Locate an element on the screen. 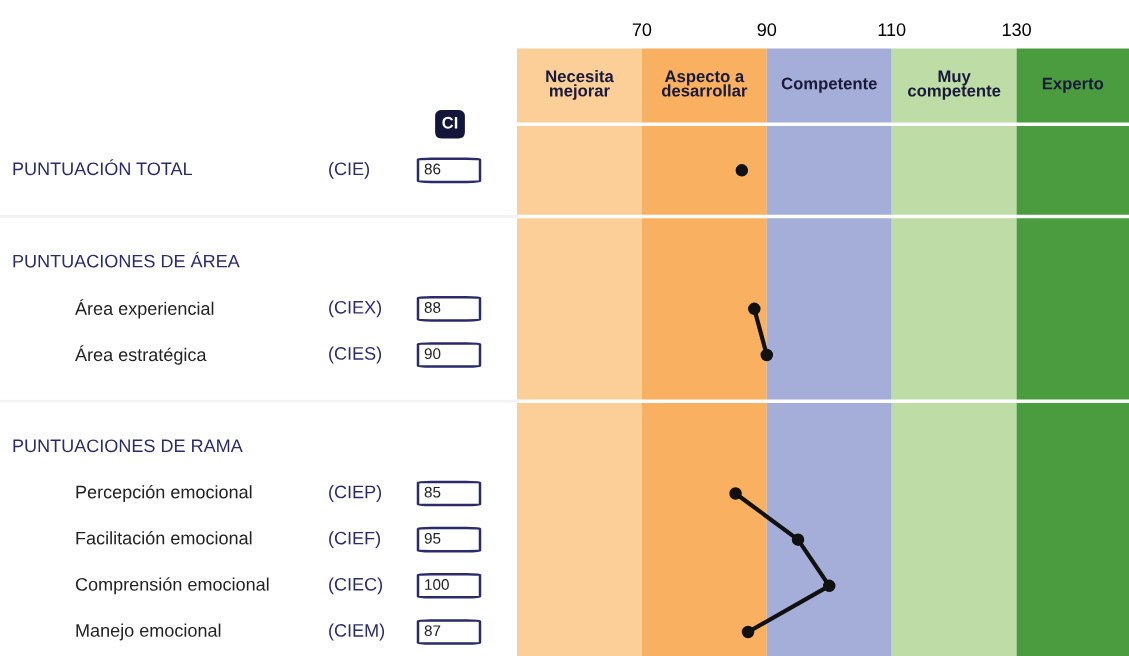 The width and height of the screenshot is (1129, 656). band-label: Competente is located at coordinates (829, 85).